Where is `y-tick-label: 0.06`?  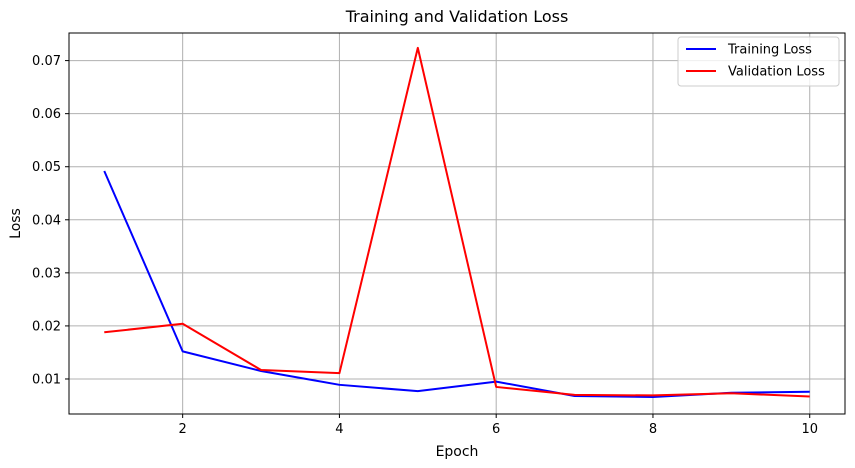 y-tick-label: 0.06 is located at coordinates (46, 114).